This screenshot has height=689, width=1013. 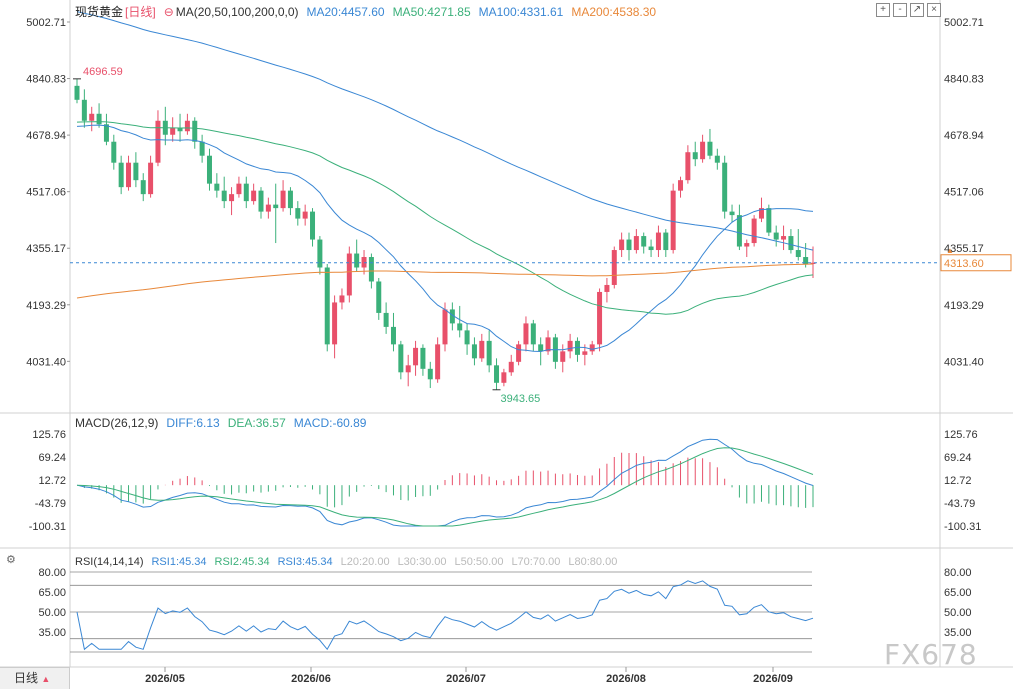 I want to click on expand-button: ↗, so click(x=917, y=10).